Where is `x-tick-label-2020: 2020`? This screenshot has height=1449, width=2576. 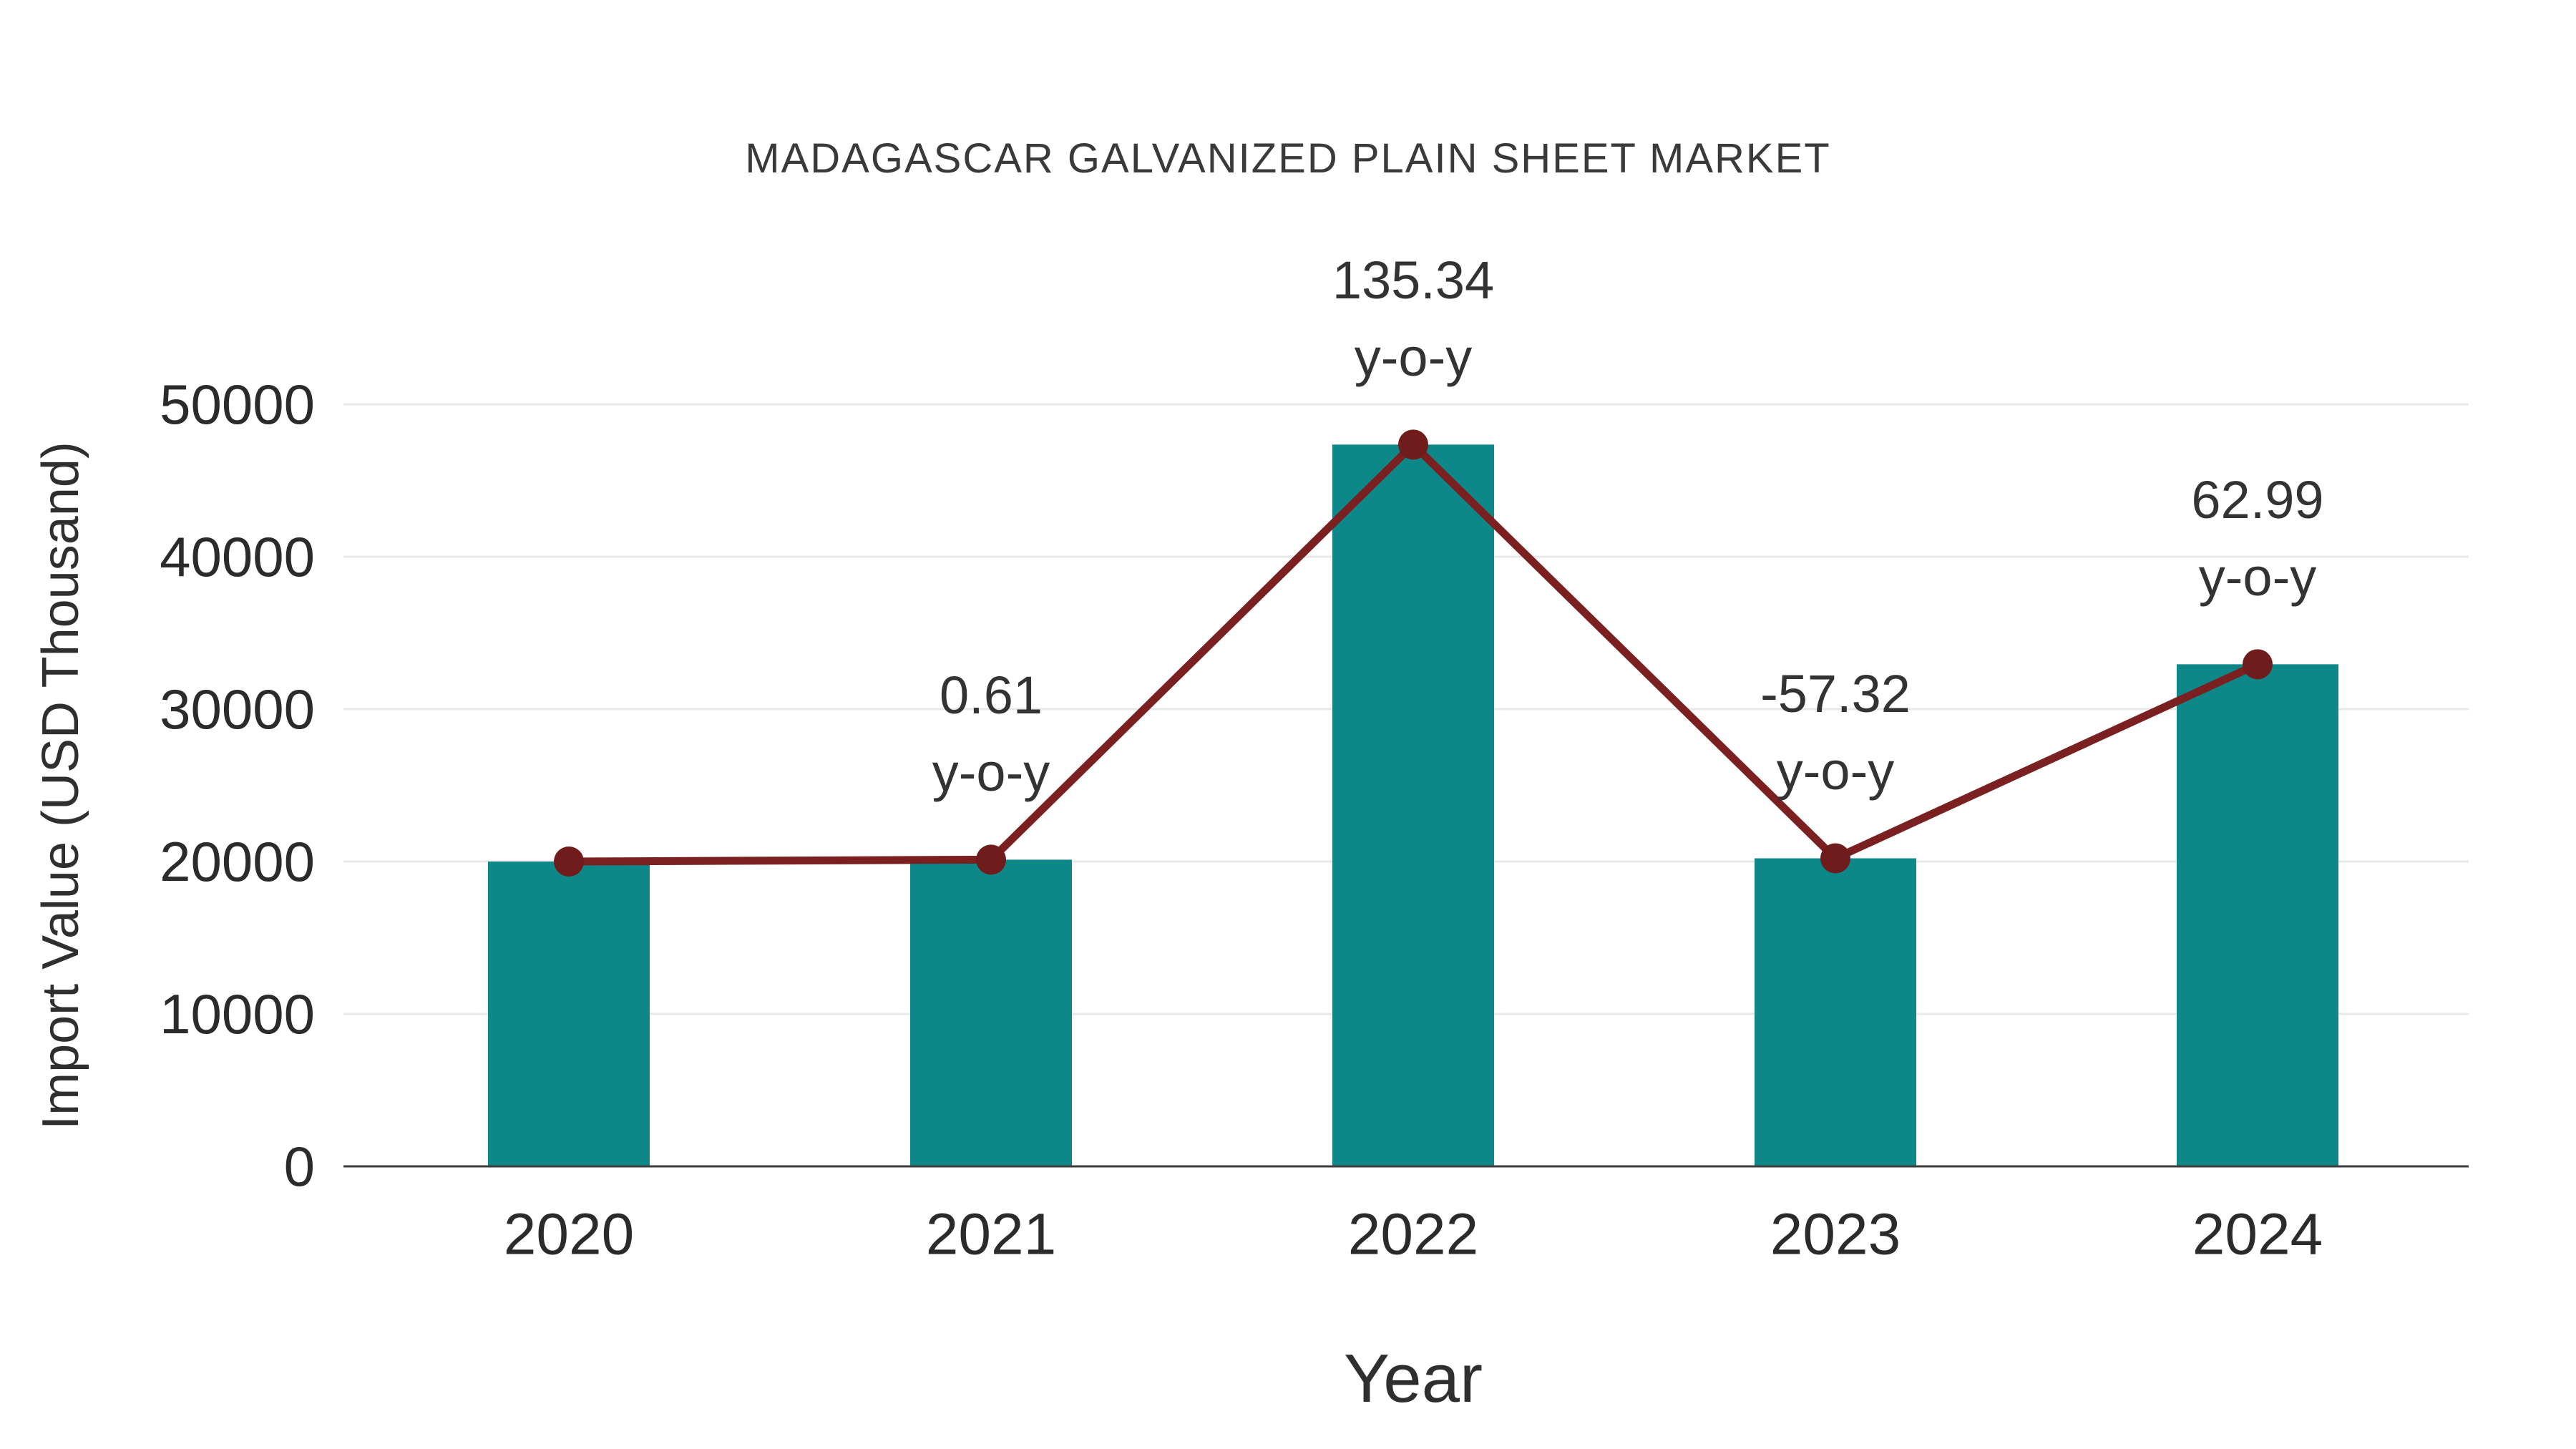
x-tick-label-2020: 2020 is located at coordinates (569, 1234).